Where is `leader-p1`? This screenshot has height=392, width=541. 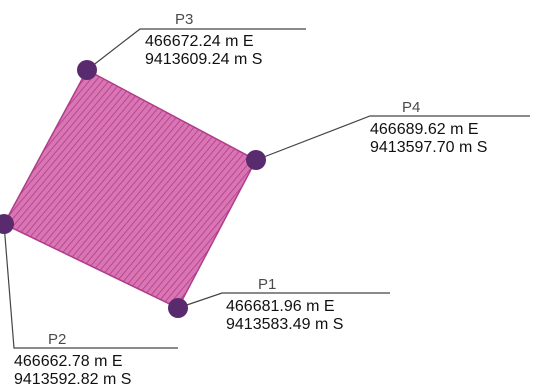
leader-p1 is located at coordinates (283, 300).